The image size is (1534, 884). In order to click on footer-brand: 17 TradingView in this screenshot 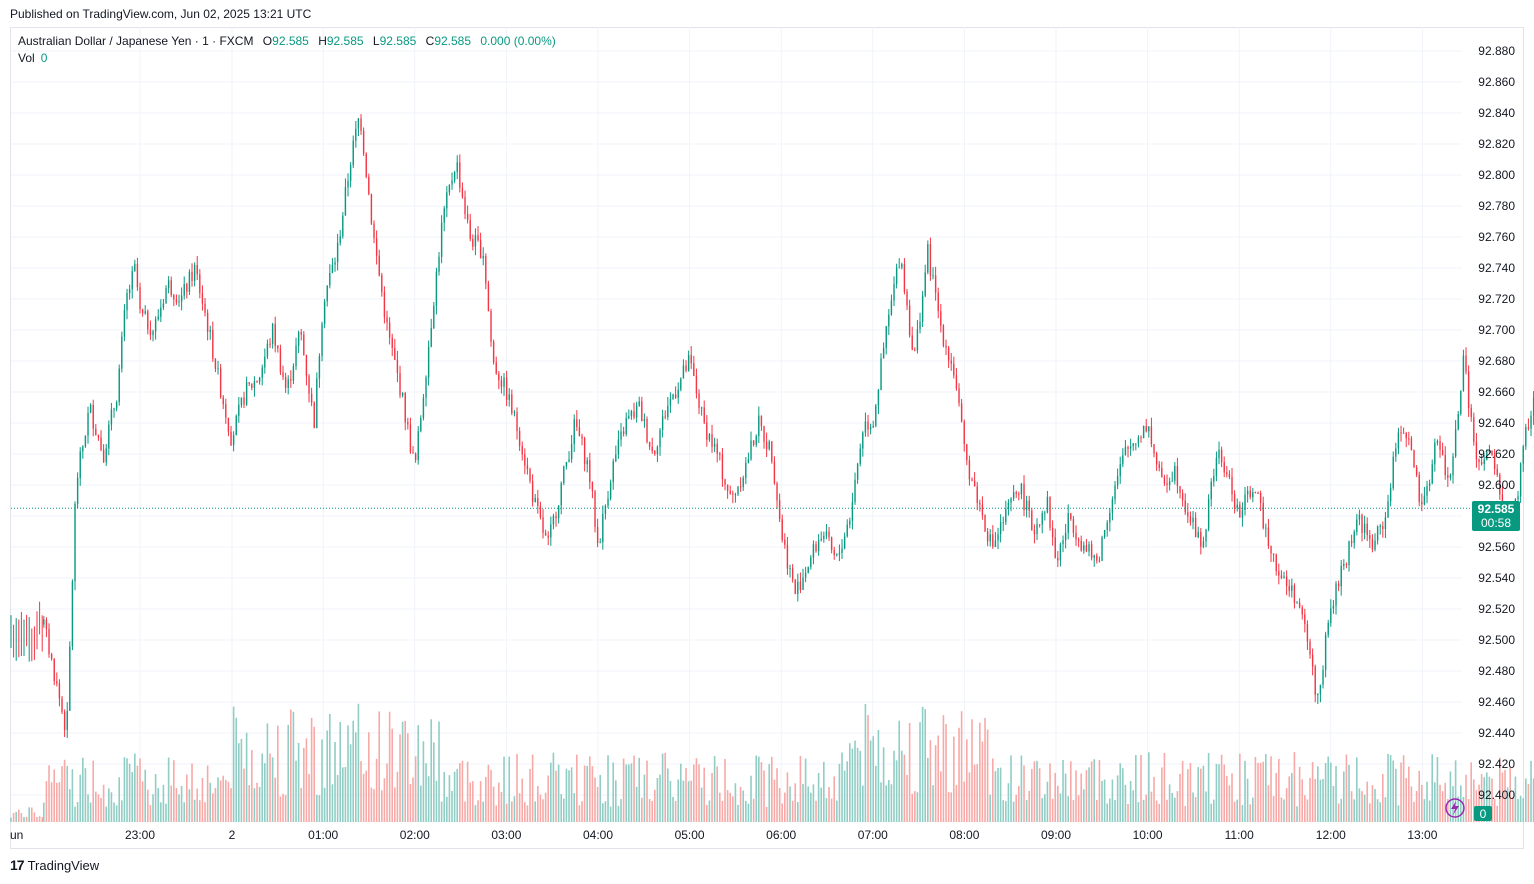, I will do `click(54, 865)`.